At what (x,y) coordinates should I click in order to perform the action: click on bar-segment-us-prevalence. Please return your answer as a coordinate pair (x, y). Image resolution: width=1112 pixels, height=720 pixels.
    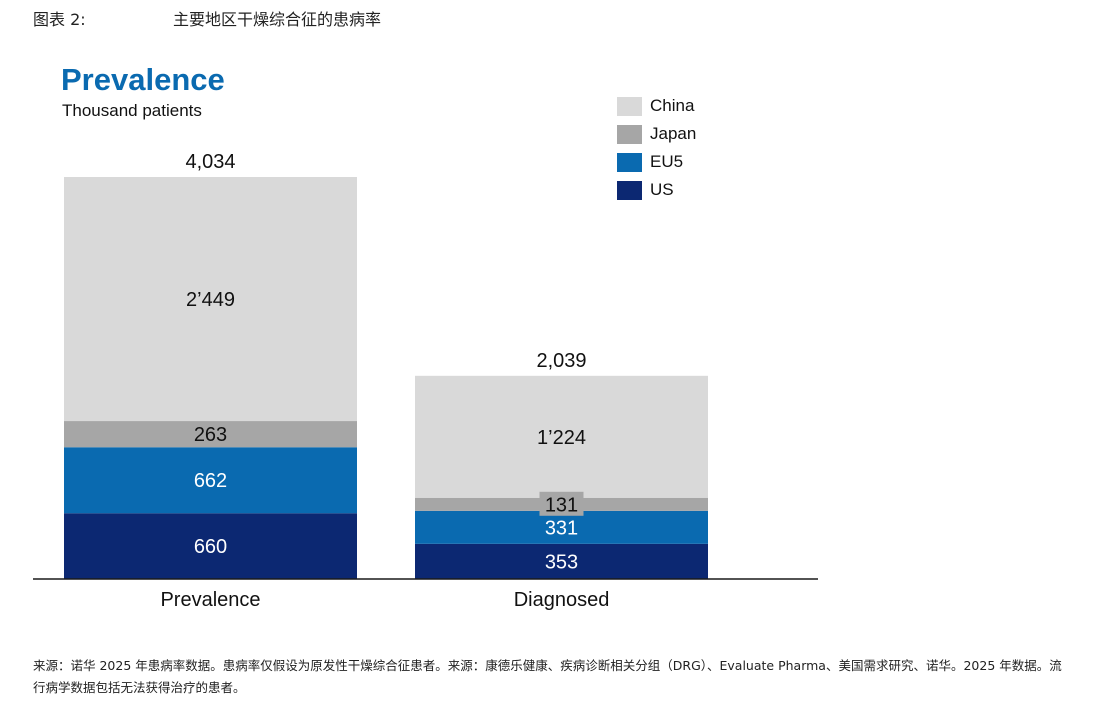
    Looking at the image, I should click on (210, 546).